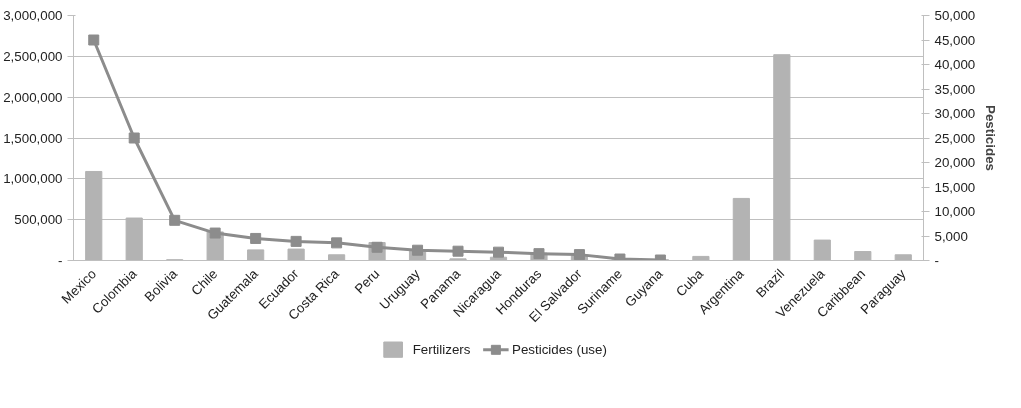 The width and height of the screenshot is (1021, 408). Describe the element at coordinates (955, 113) in the screenshot. I see `y2-tick-label: 30,000` at that location.